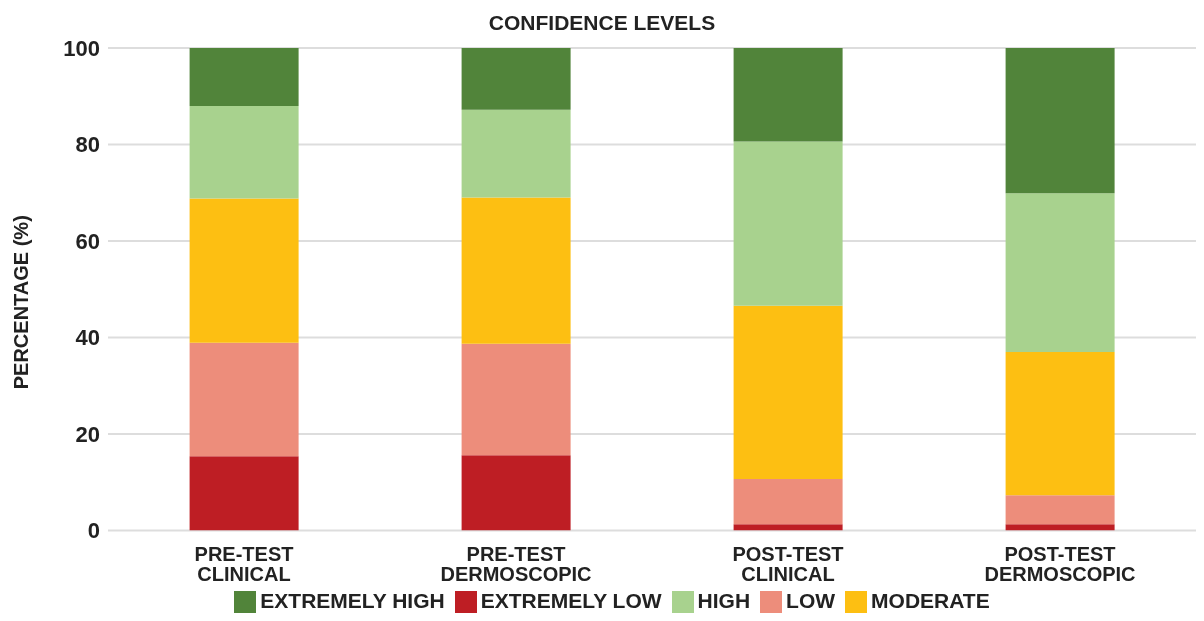 The height and width of the screenshot is (621, 1204). Describe the element at coordinates (1060, 563) in the screenshot. I see `x-tick-label: POST-TEST DERMOSCOPIC` at that location.